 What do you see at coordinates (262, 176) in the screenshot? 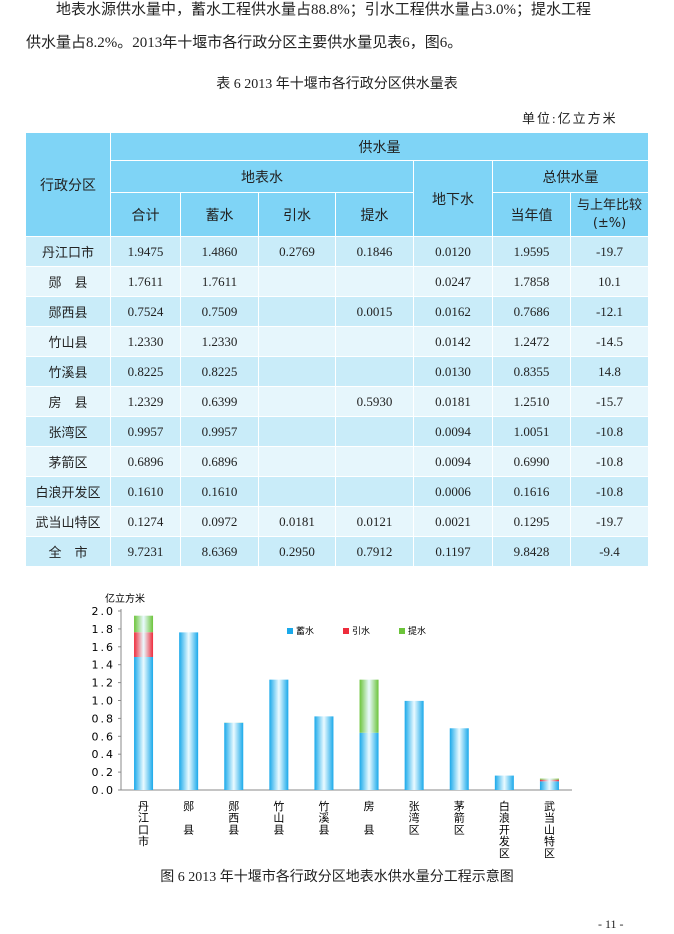
I see `header-surface: 地表水` at bounding box center [262, 176].